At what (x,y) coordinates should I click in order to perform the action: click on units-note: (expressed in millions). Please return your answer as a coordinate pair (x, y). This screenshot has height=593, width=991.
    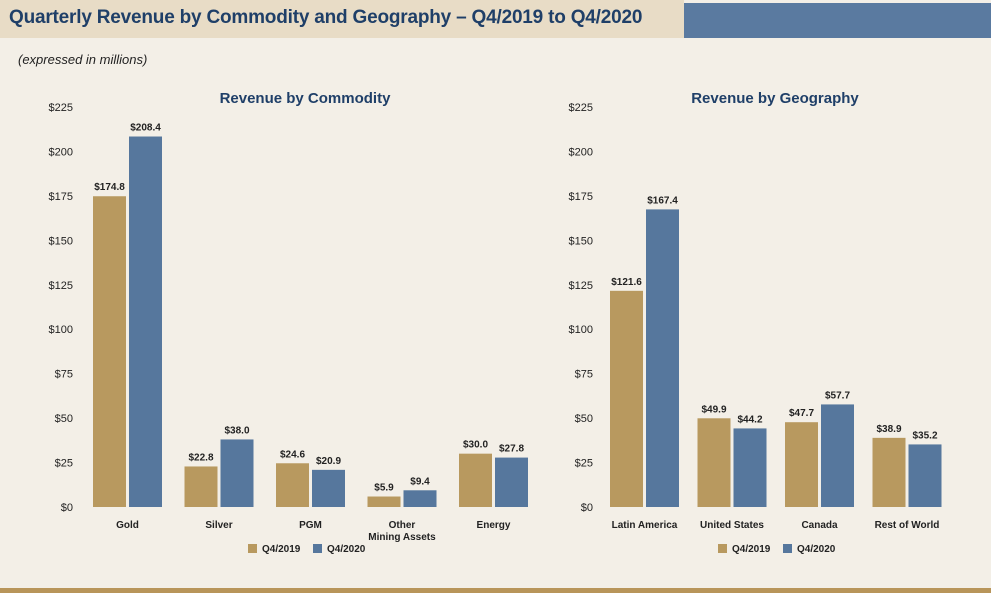
    Looking at the image, I should click on (83, 59).